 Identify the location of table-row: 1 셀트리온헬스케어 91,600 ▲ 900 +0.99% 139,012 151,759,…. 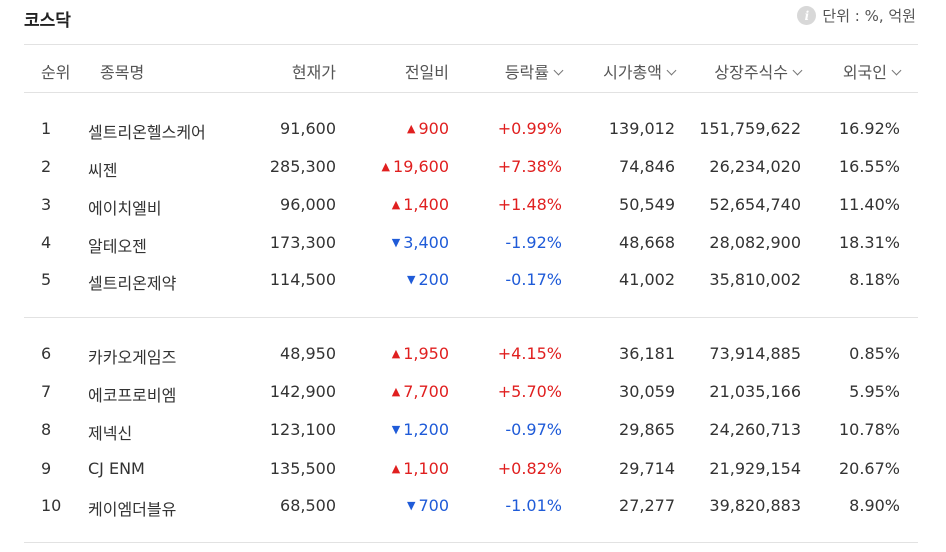
(471, 128).